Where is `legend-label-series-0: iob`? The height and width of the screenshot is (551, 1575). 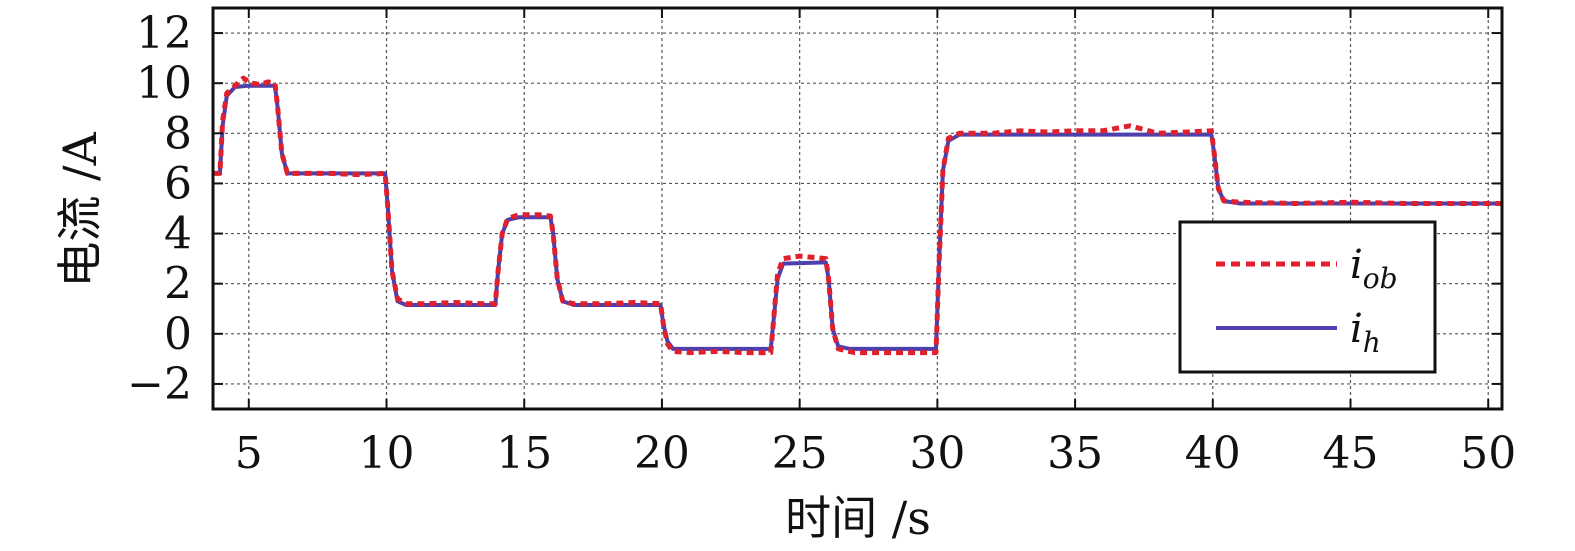 legend-label-series-0: iob is located at coordinates (1374, 268).